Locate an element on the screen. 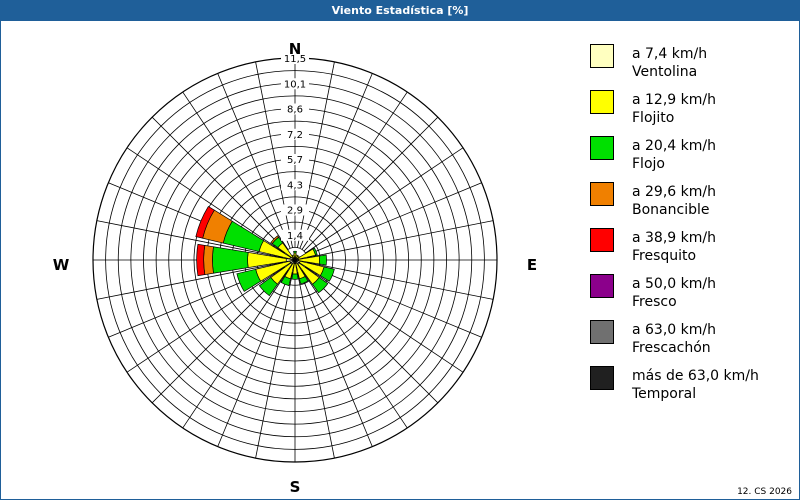 This screenshot has width=800, height=500. legend-label: Ventolina is located at coordinates (665, 72).